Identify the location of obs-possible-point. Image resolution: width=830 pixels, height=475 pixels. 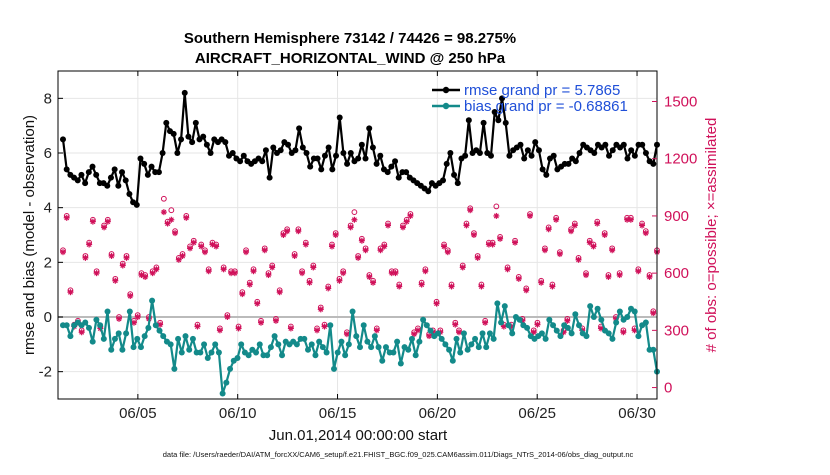
(496, 206).